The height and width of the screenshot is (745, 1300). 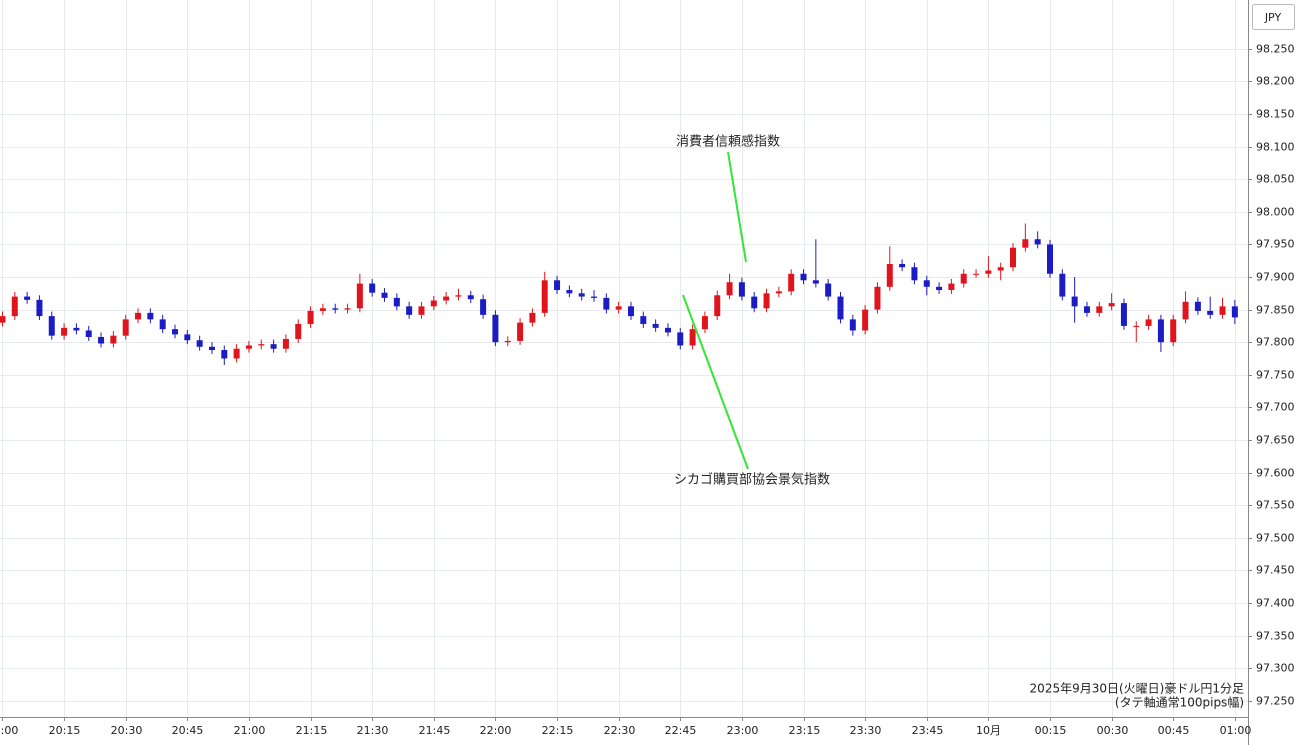 I want to click on x-tick-label: 20:00, so click(x=9, y=730).